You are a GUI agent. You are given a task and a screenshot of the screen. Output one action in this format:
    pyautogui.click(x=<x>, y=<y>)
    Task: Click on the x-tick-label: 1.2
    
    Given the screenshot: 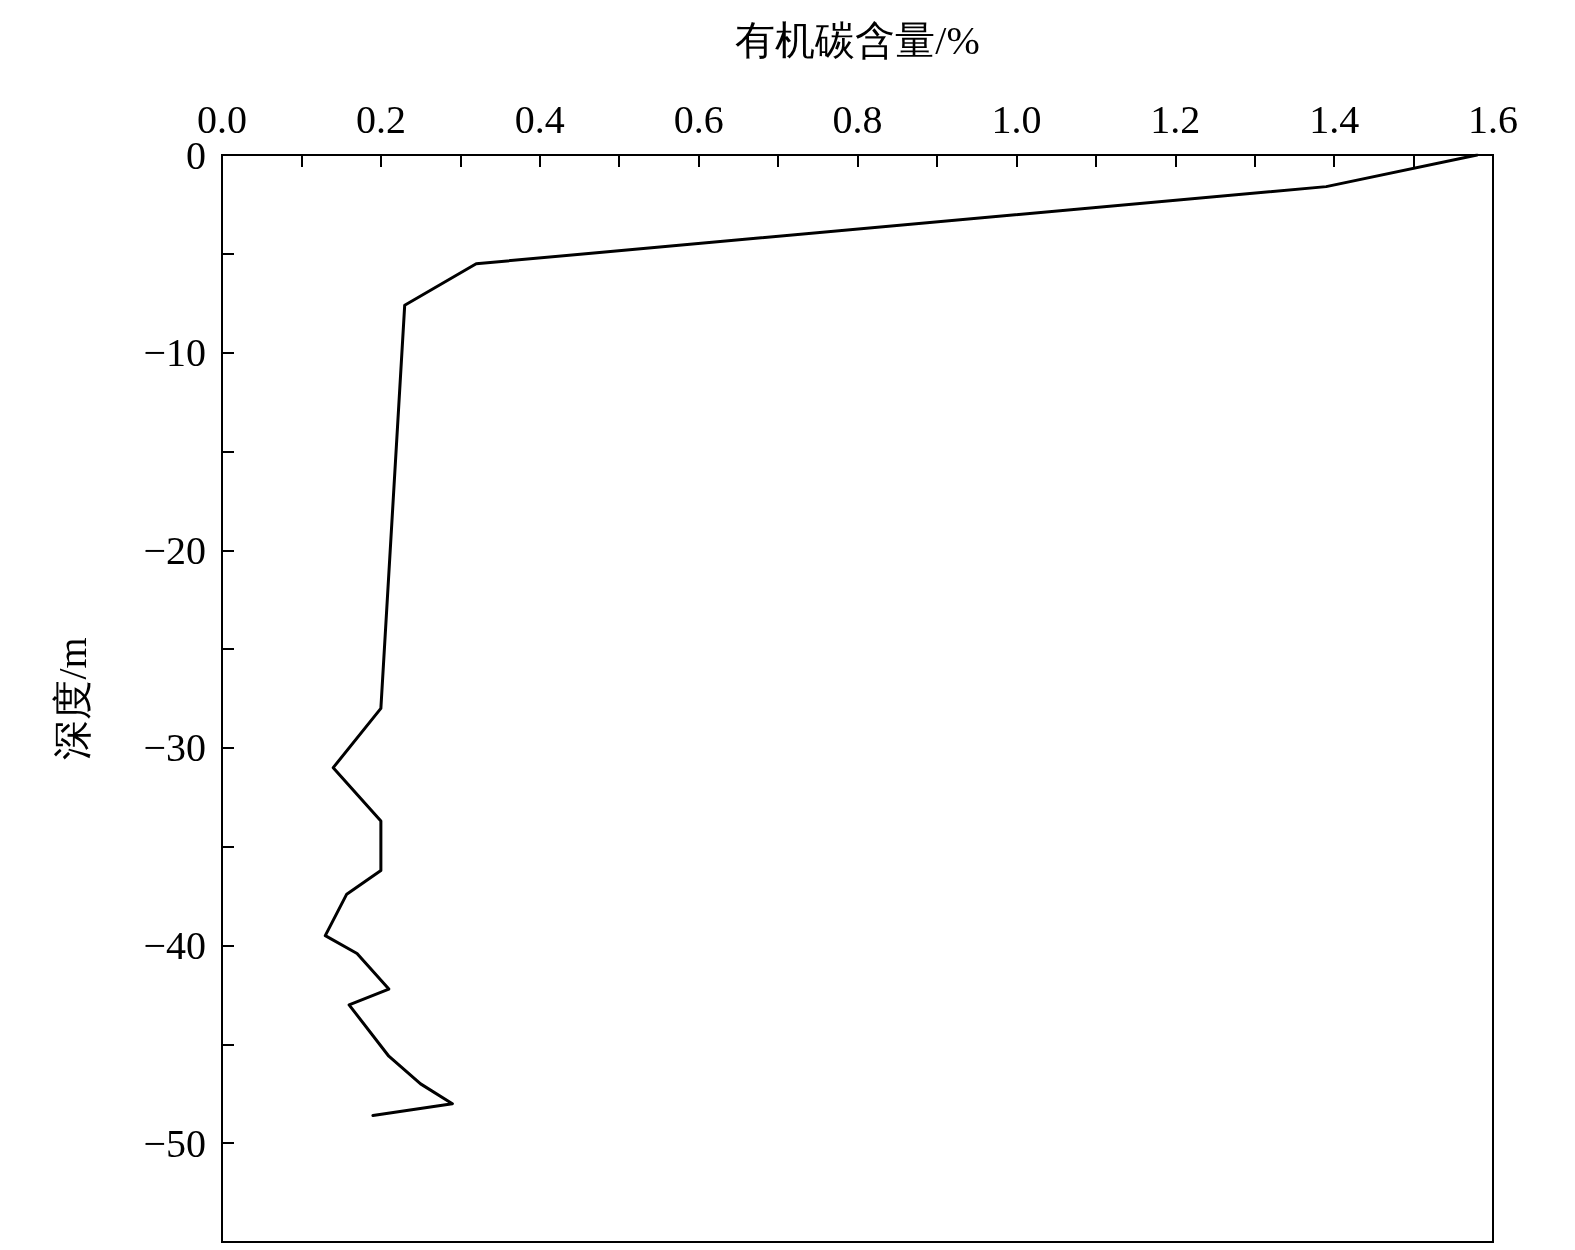 What is the action you would take?
    pyautogui.click(x=1175, y=119)
    